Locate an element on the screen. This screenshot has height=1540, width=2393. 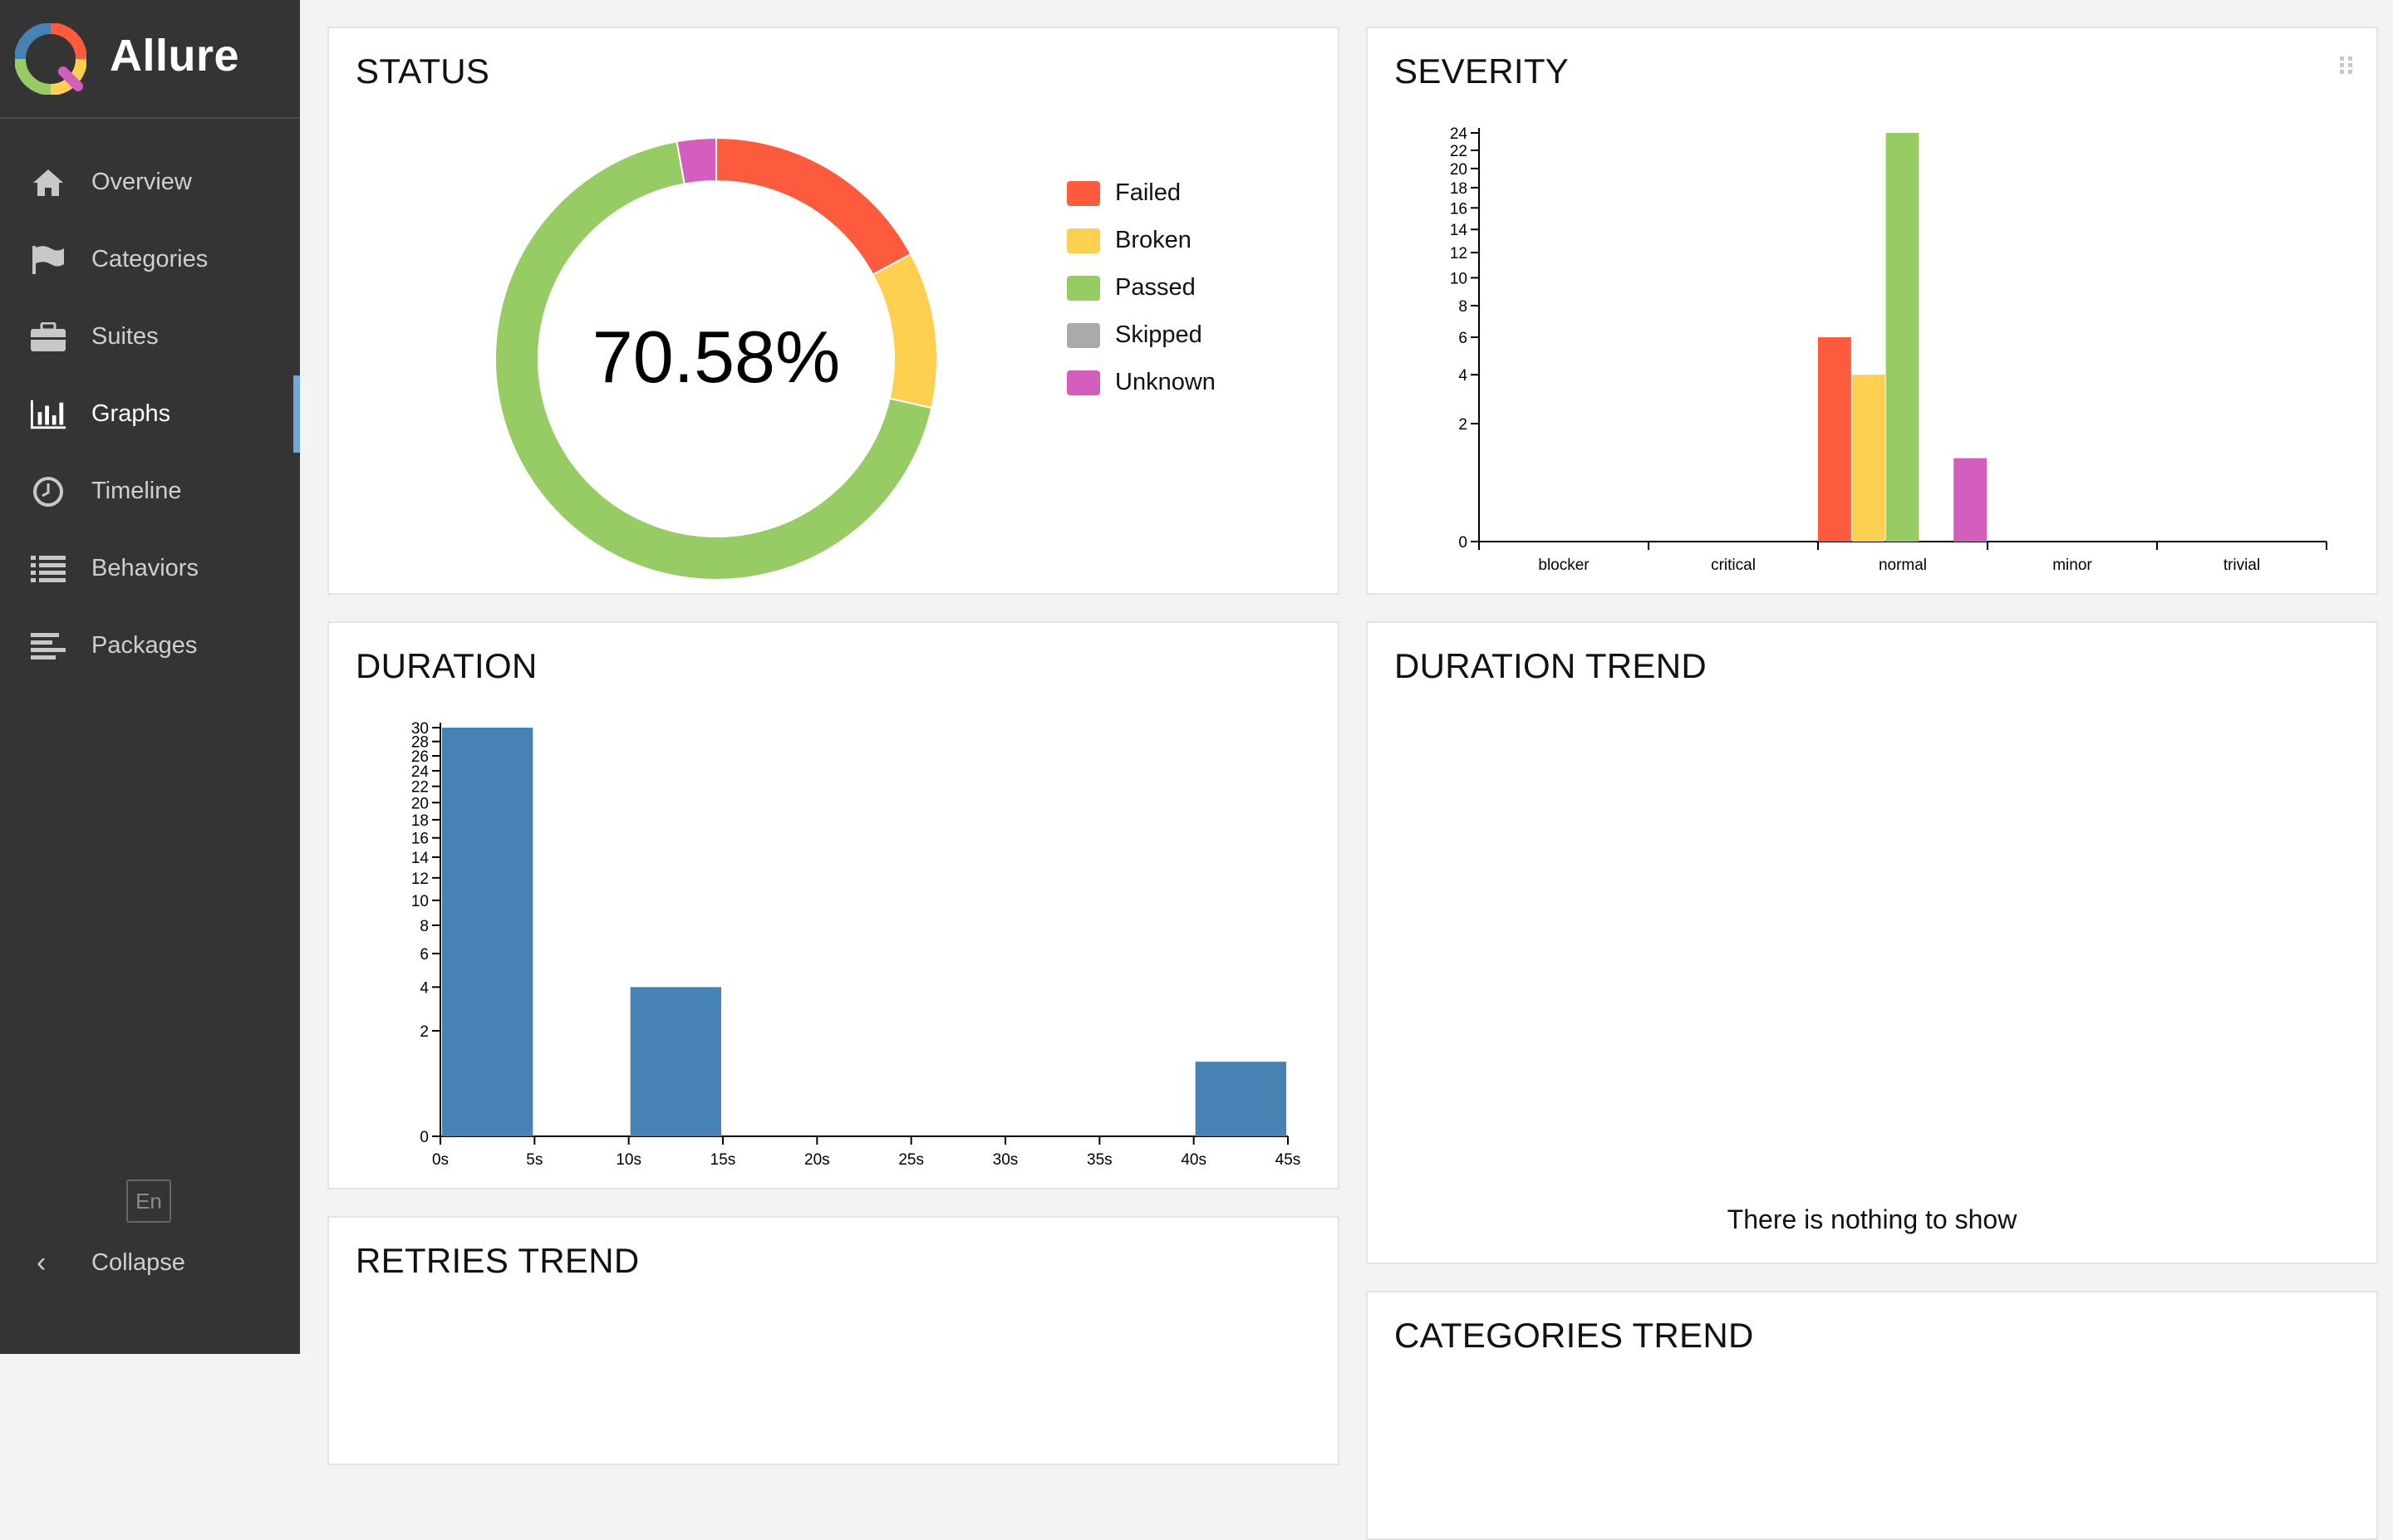
categories-trend-widget: CATEGORIES TREND is located at coordinates (1872, 1415).